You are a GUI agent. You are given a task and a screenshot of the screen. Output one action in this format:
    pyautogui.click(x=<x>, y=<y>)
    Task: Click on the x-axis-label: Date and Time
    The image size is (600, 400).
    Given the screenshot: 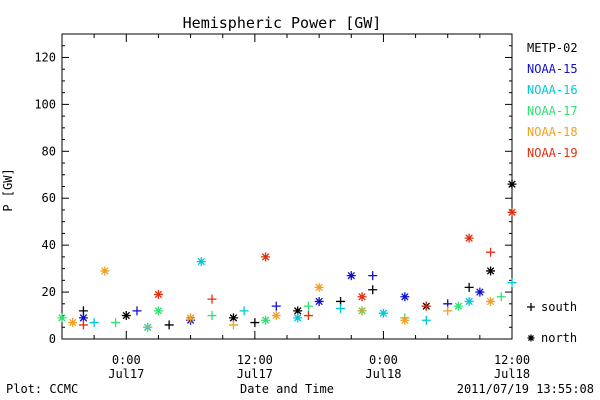 What is the action you would take?
    pyautogui.click(x=287, y=389)
    